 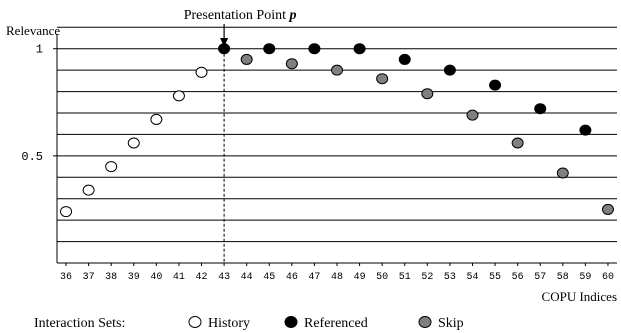 I want to click on x-tick-label: 40, so click(x=156, y=277).